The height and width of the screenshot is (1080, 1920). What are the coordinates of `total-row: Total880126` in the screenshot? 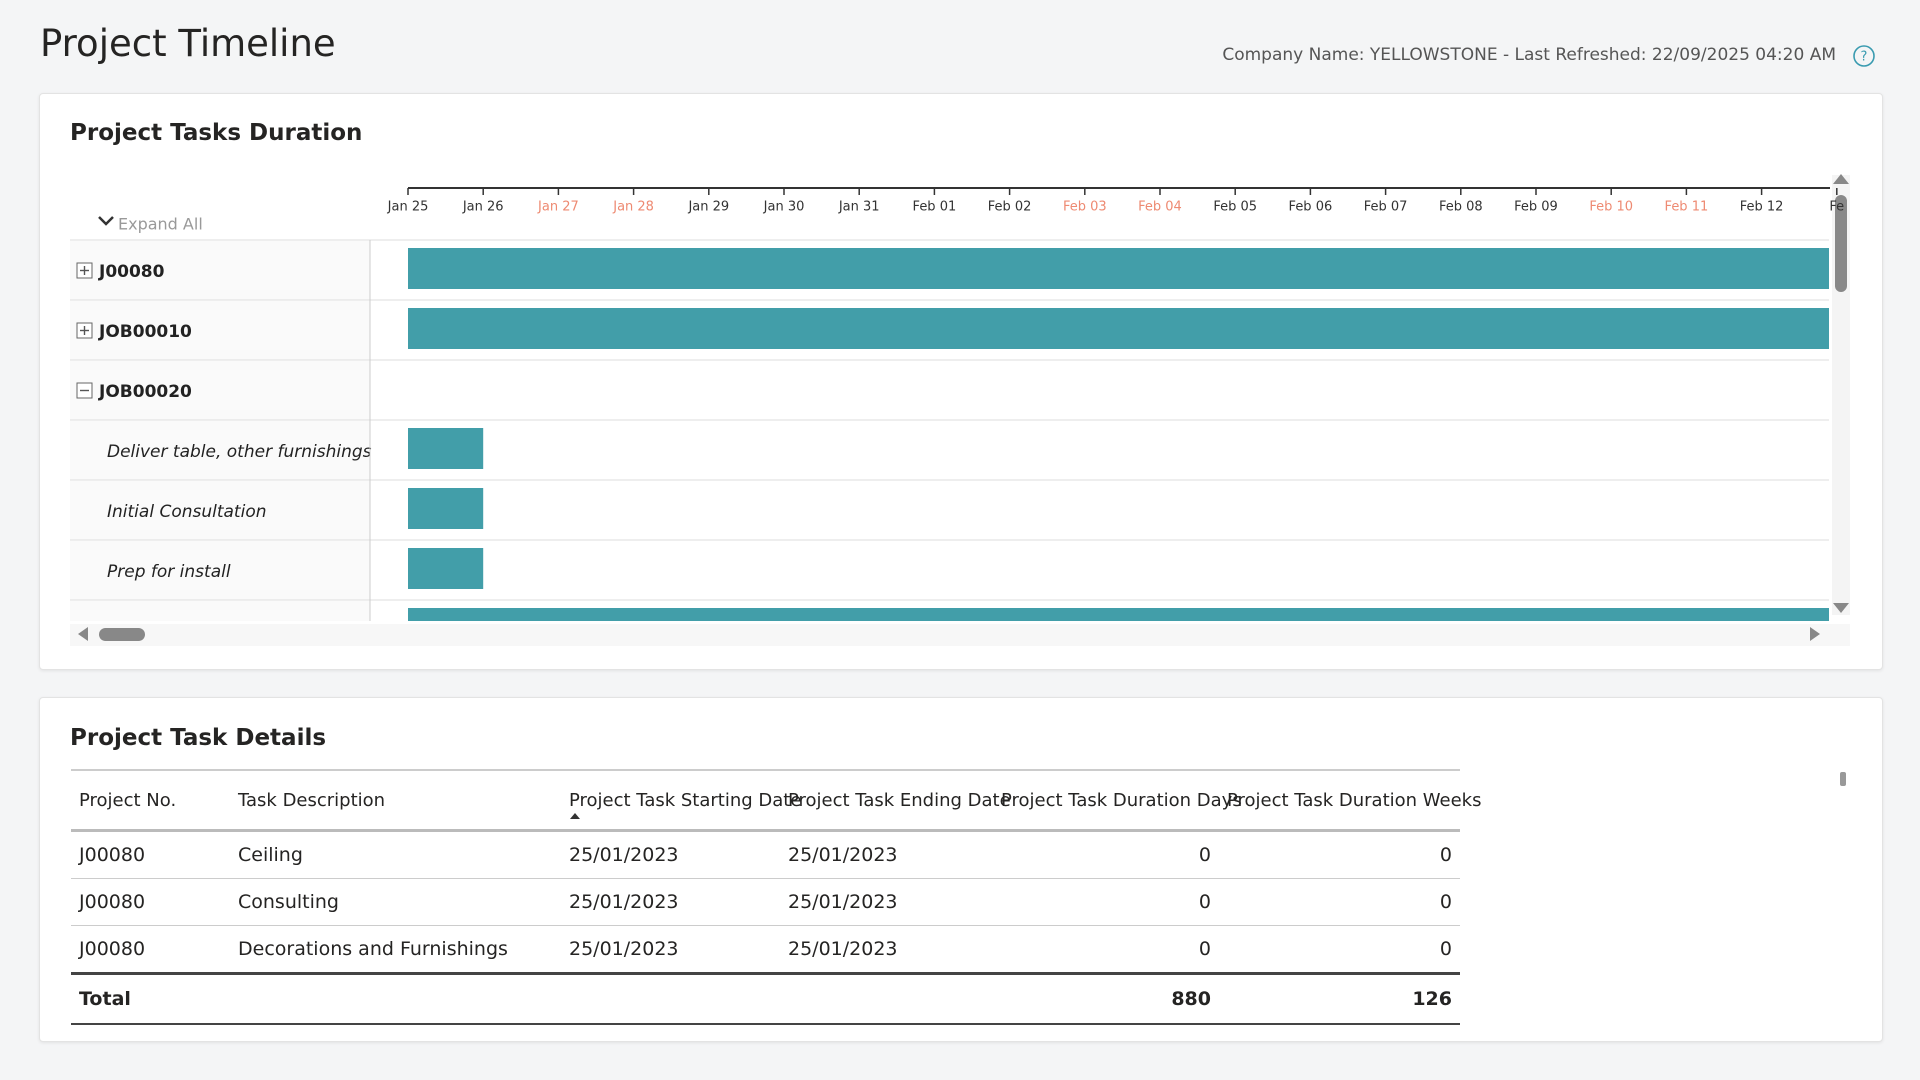 It's located at (765, 999).